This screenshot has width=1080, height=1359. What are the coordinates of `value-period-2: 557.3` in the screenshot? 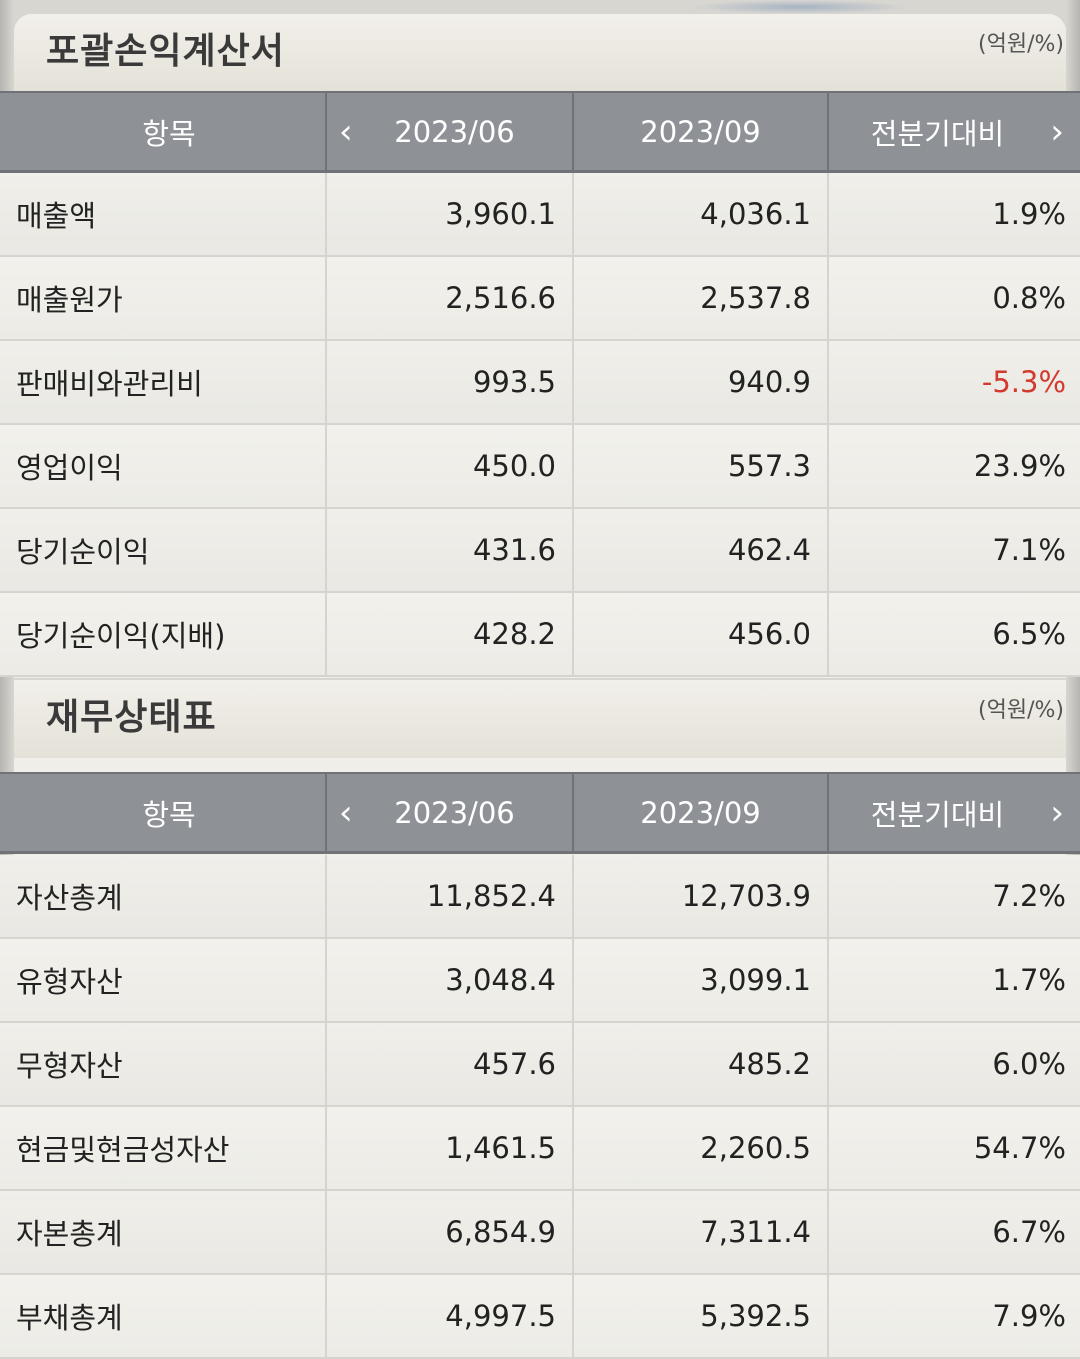 It's located at (699, 466).